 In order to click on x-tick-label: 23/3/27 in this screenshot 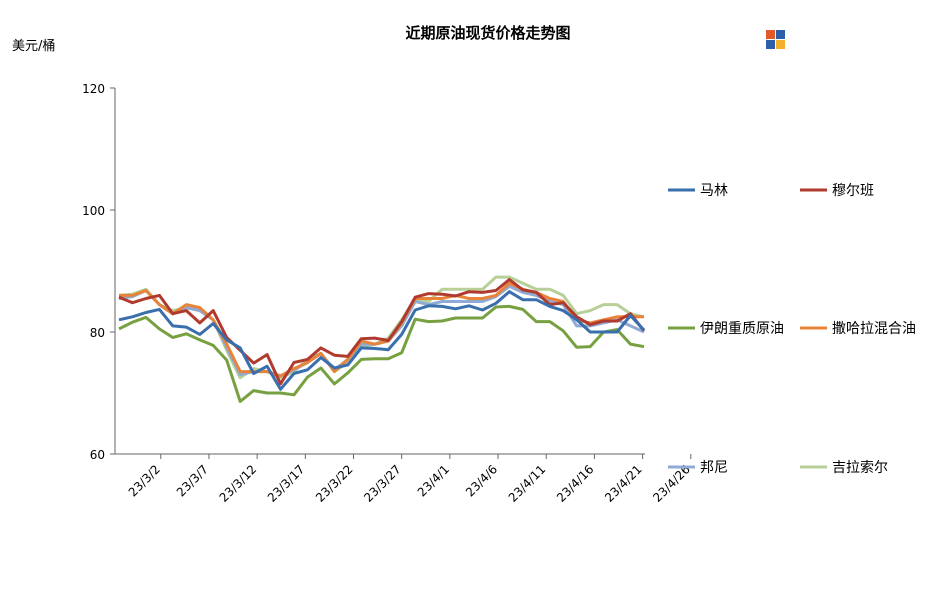, I will do `click(382, 483)`.